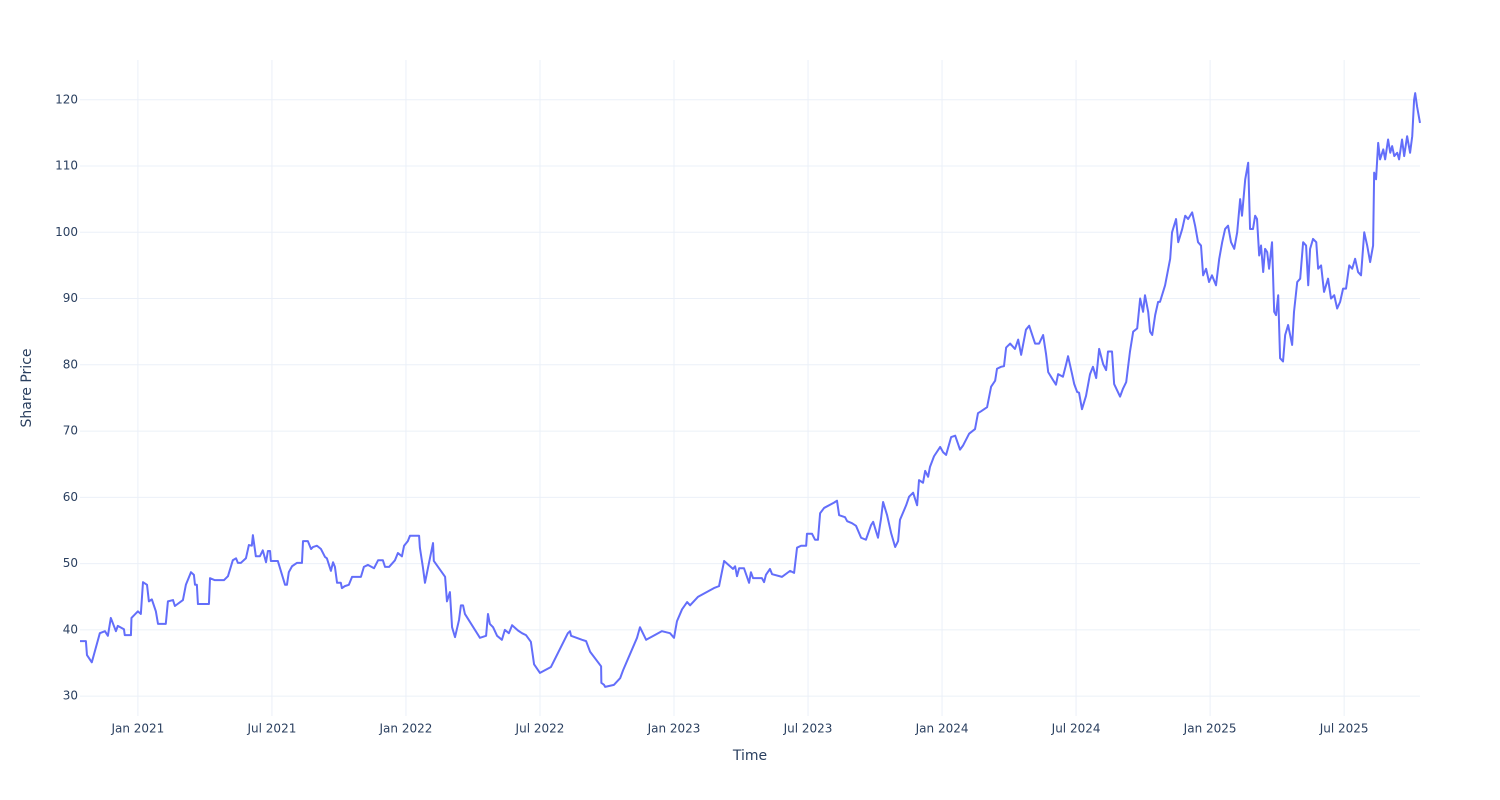  What do you see at coordinates (70, 563) in the screenshot?
I see `y-tick-label: 50` at bounding box center [70, 563].